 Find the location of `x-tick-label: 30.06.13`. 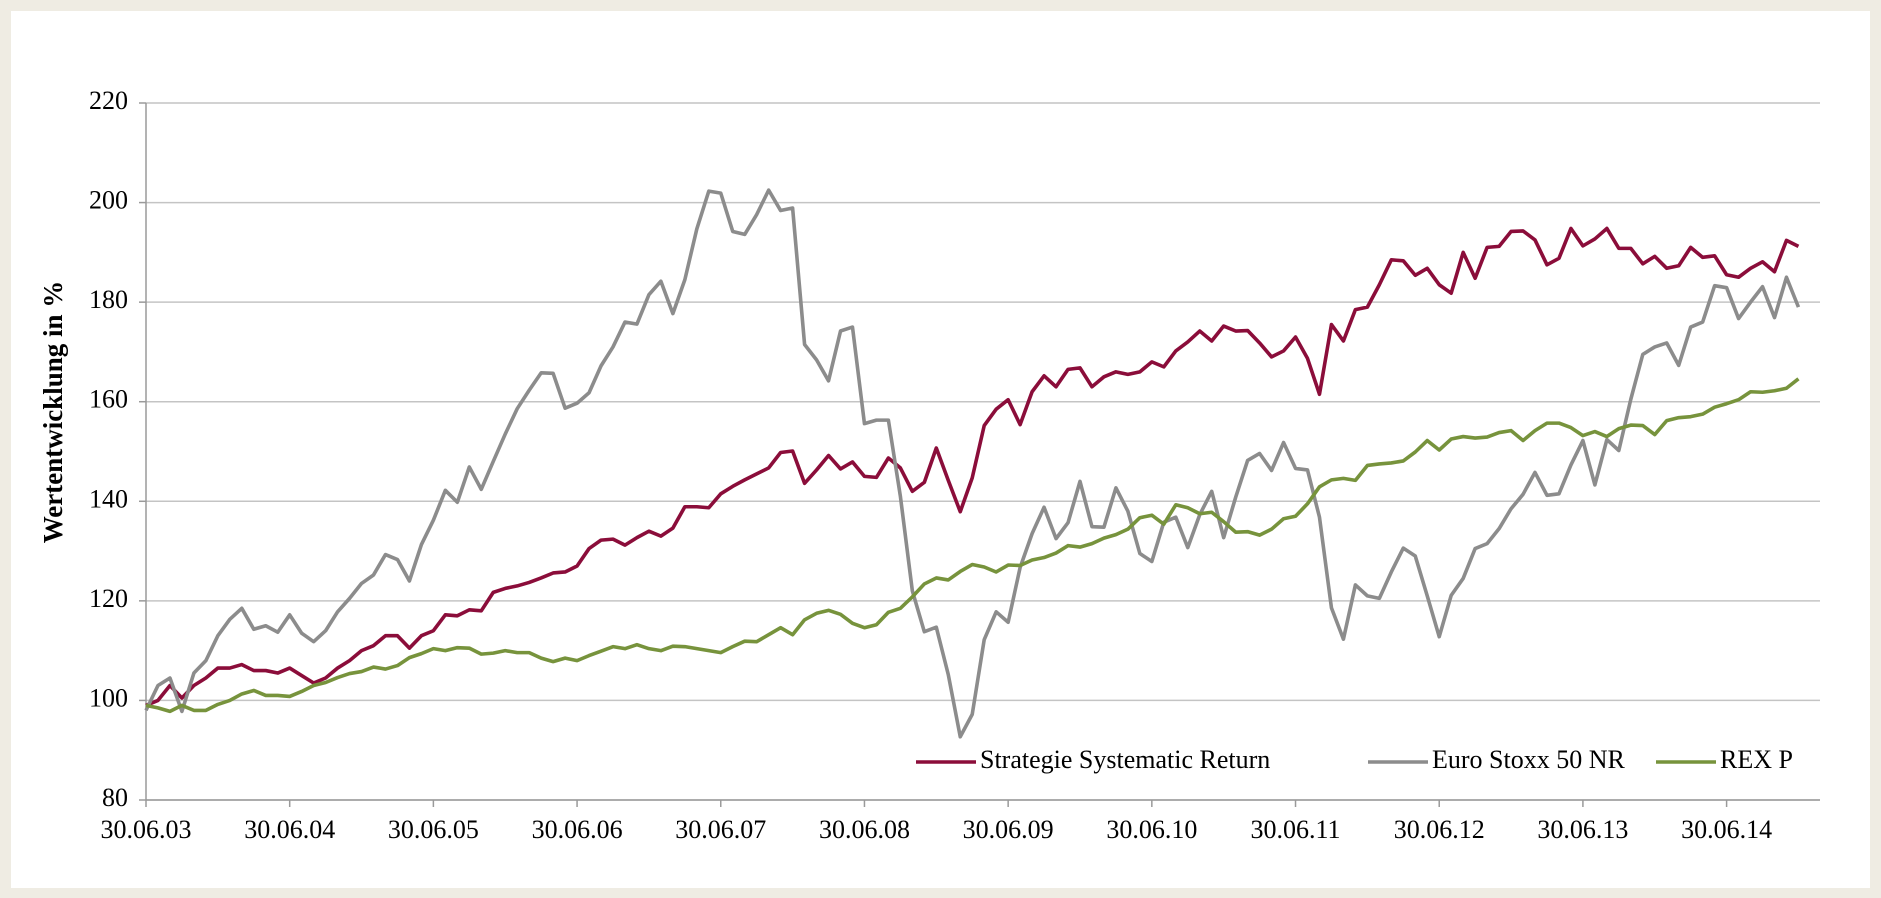

x-tick-label: 30.06.13 is located at coordinates (1582, 829).